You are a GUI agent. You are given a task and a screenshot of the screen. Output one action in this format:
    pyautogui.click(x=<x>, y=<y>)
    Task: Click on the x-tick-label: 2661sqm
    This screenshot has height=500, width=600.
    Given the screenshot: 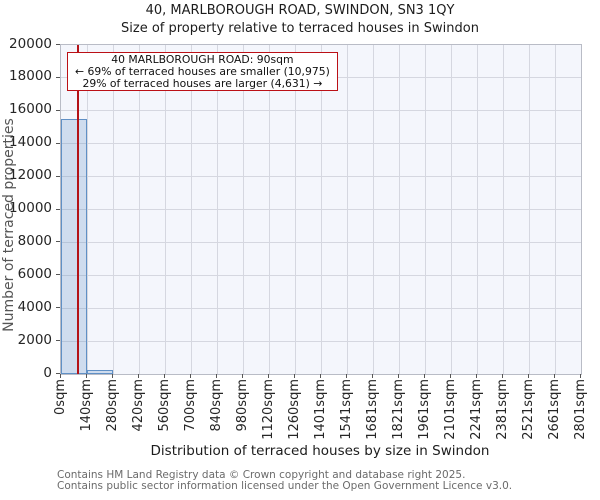 What is the action you would take?
    pyautogui.click(x=554, y=409)
    